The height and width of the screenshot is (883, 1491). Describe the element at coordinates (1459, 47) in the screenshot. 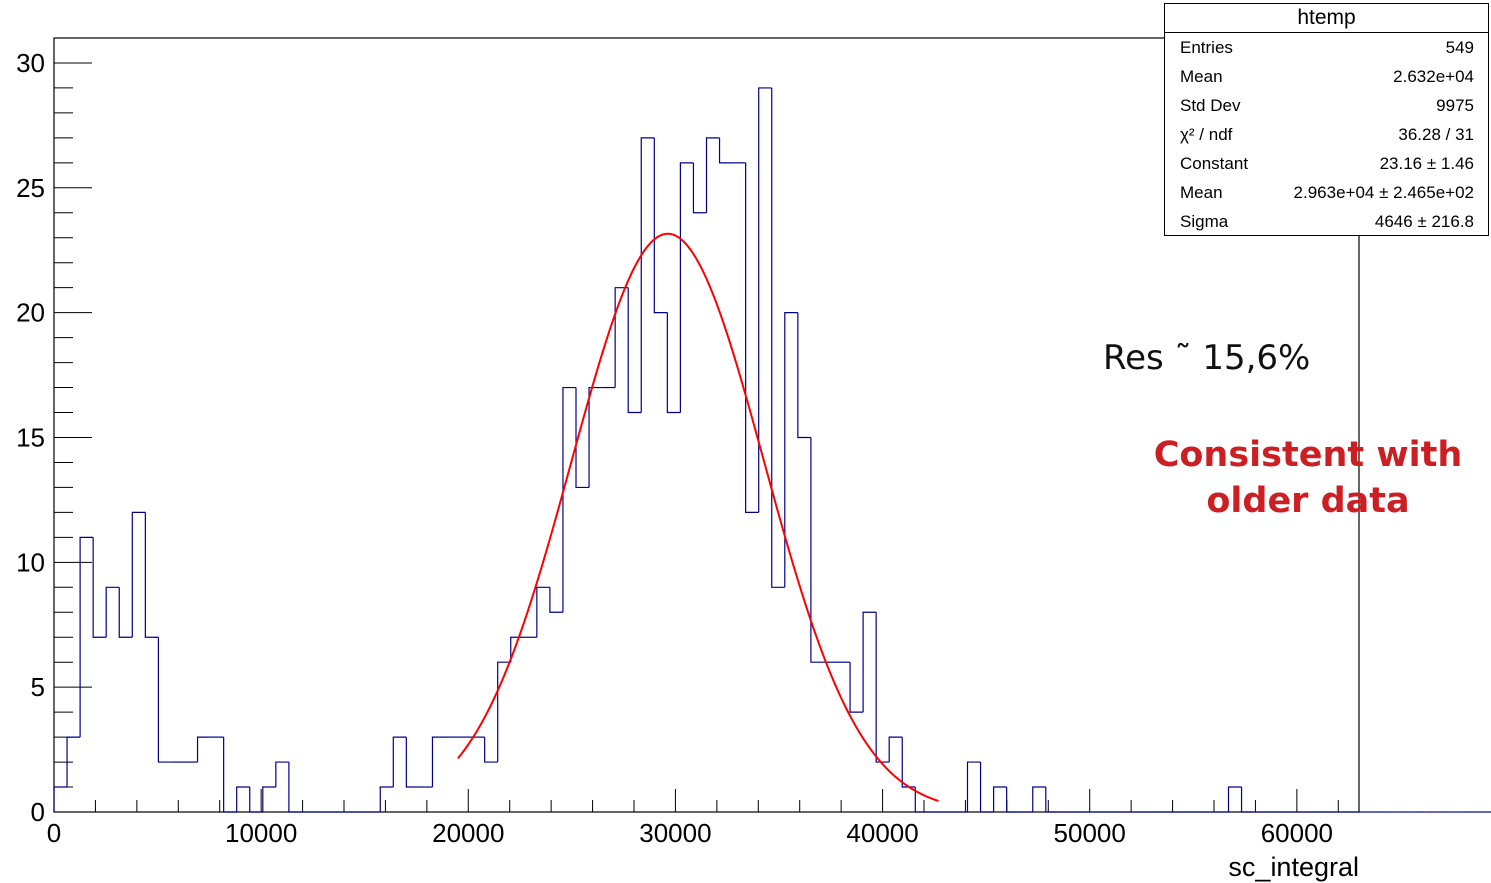

I see `stats-value: 549` at that location.